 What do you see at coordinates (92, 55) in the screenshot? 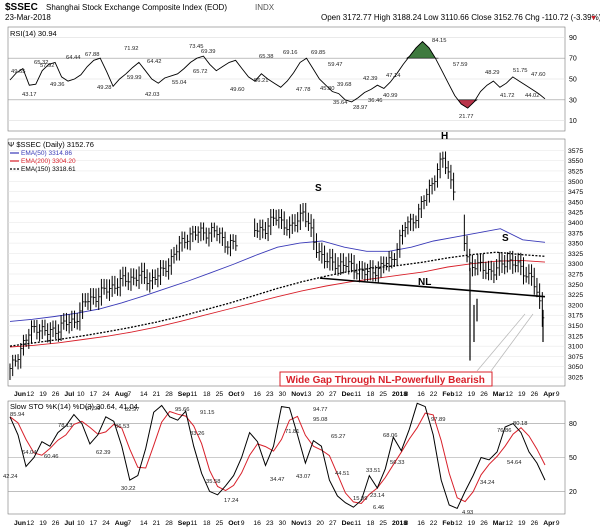
I see `rsi-value-label: 67.88` at bounding box center [92, 55].